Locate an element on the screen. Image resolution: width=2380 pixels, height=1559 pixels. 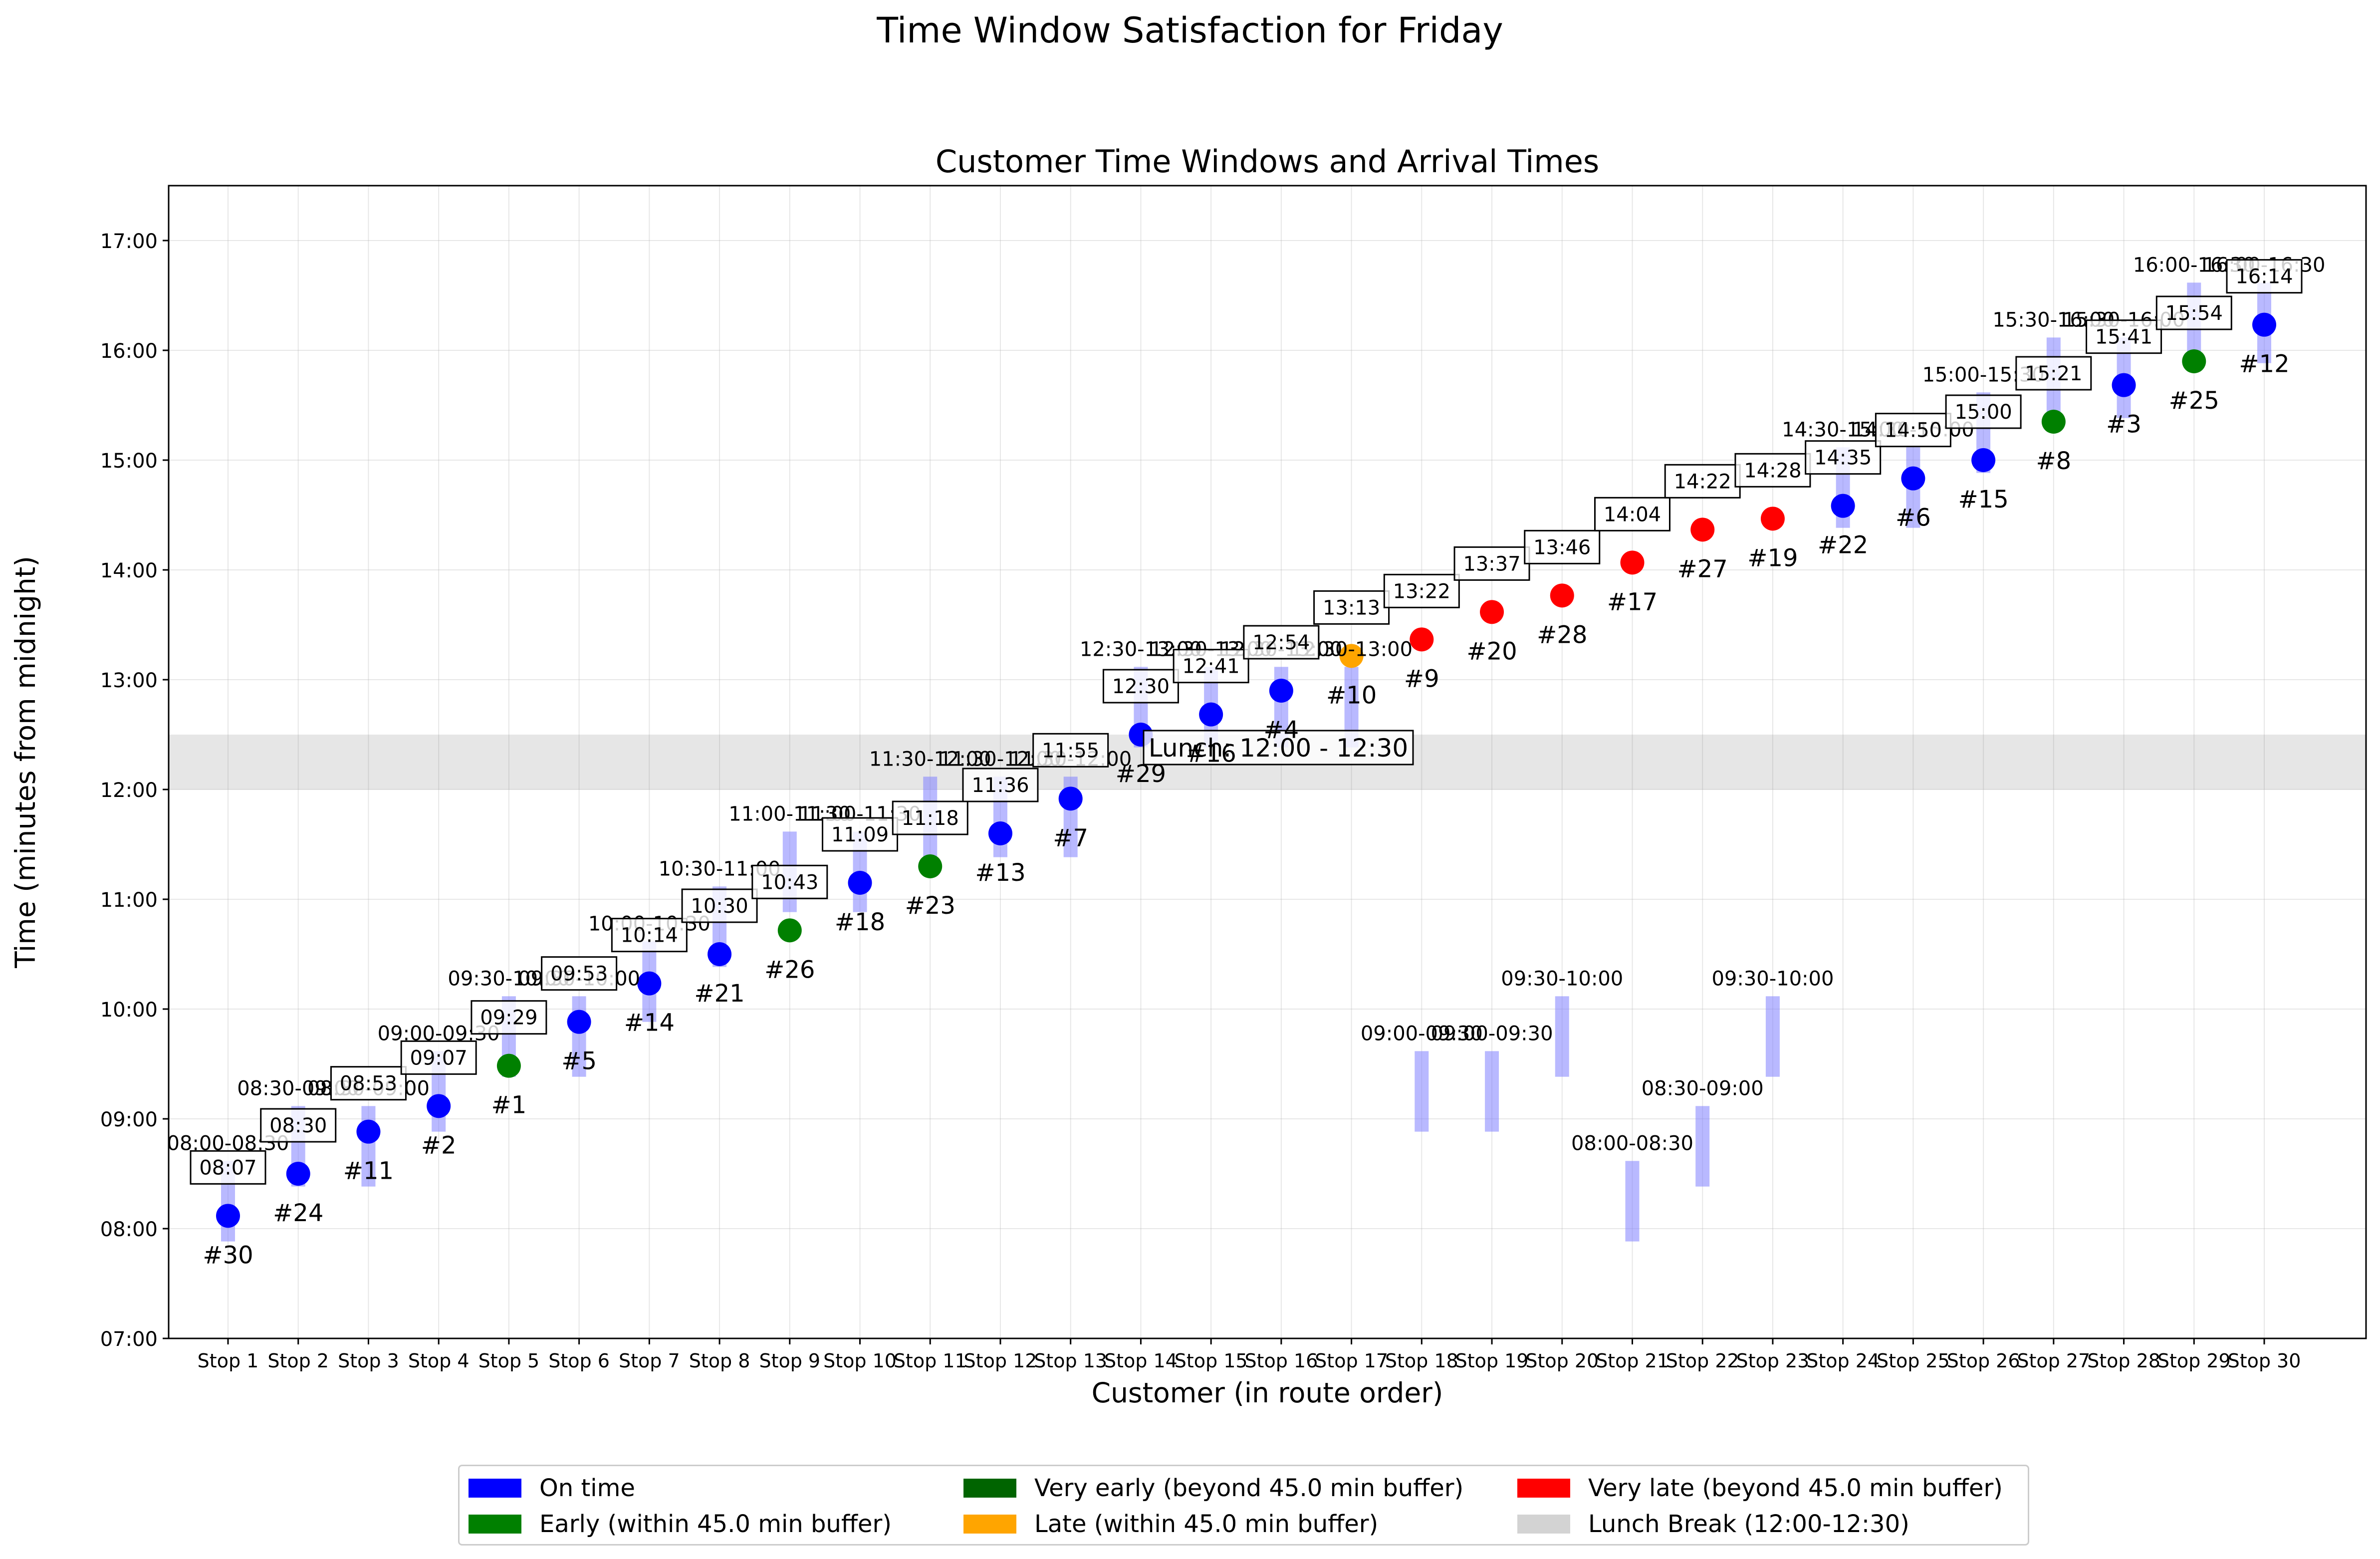
customer-label: #2 is located at coordinates (439, 1145).